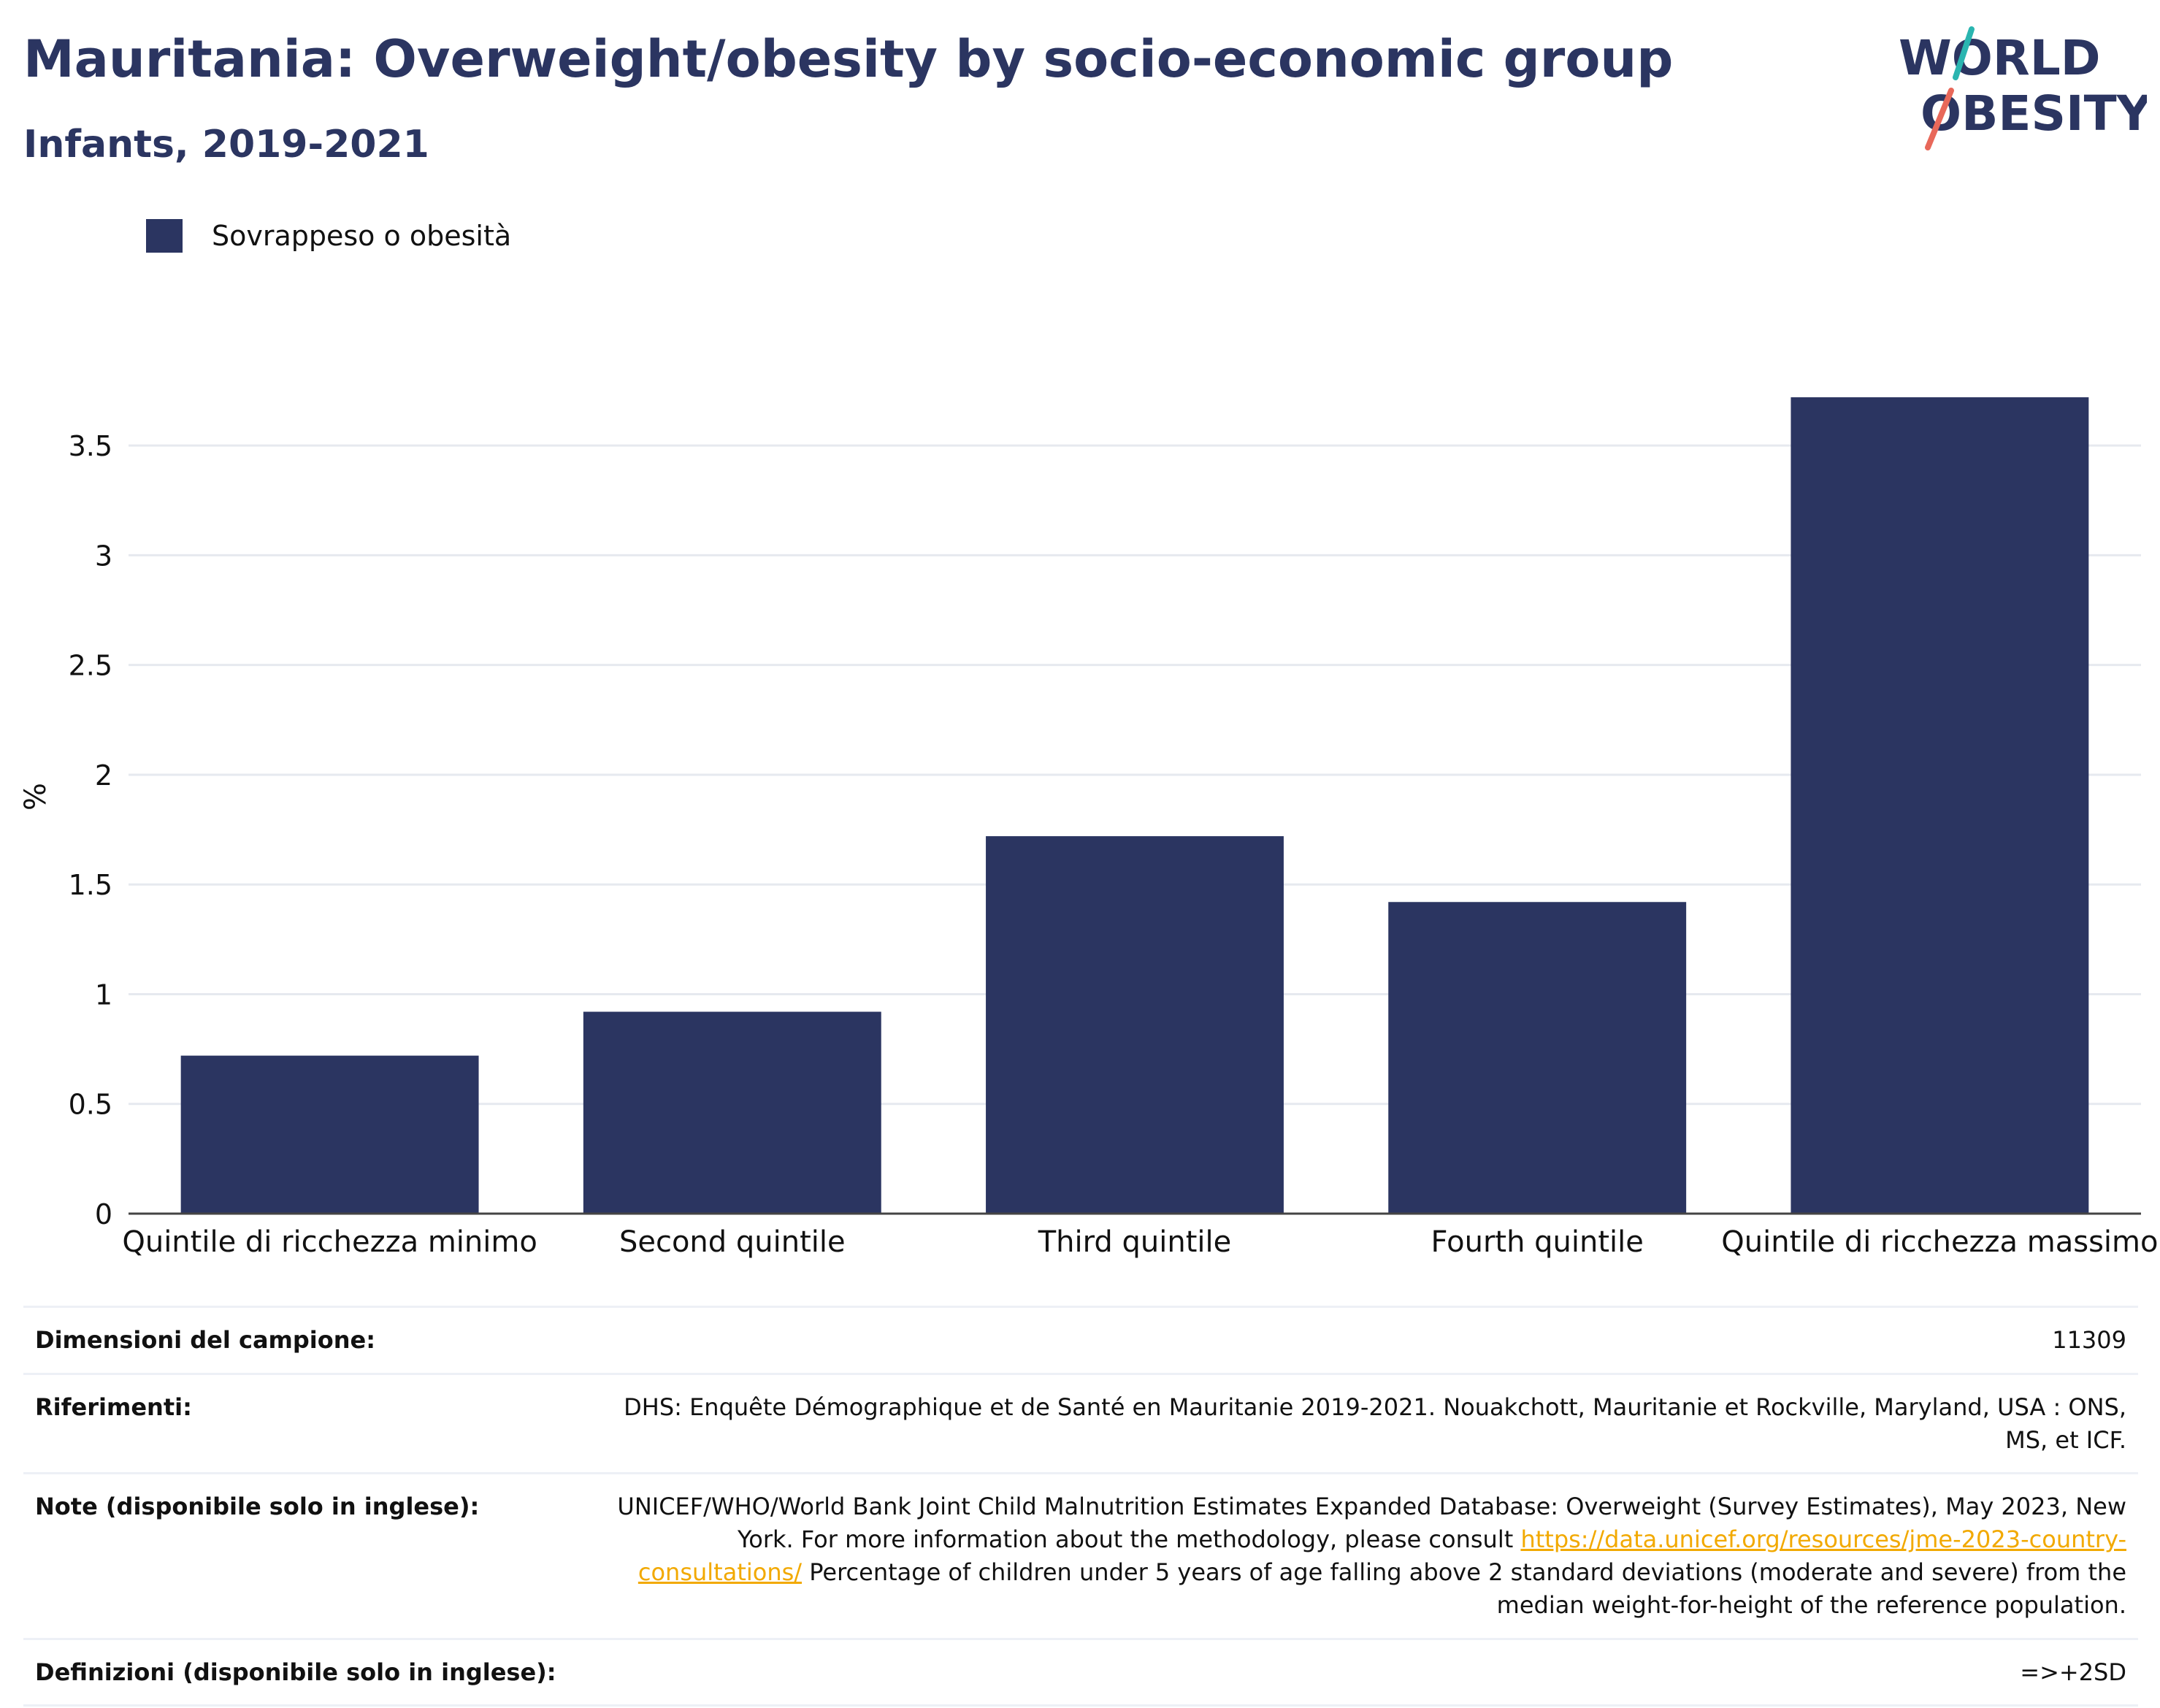 This screenshot has width=2160, height=1708. Describe the element at coordinates (36, 797) in the screenshot. I see `y-axis-label: %` at that location.